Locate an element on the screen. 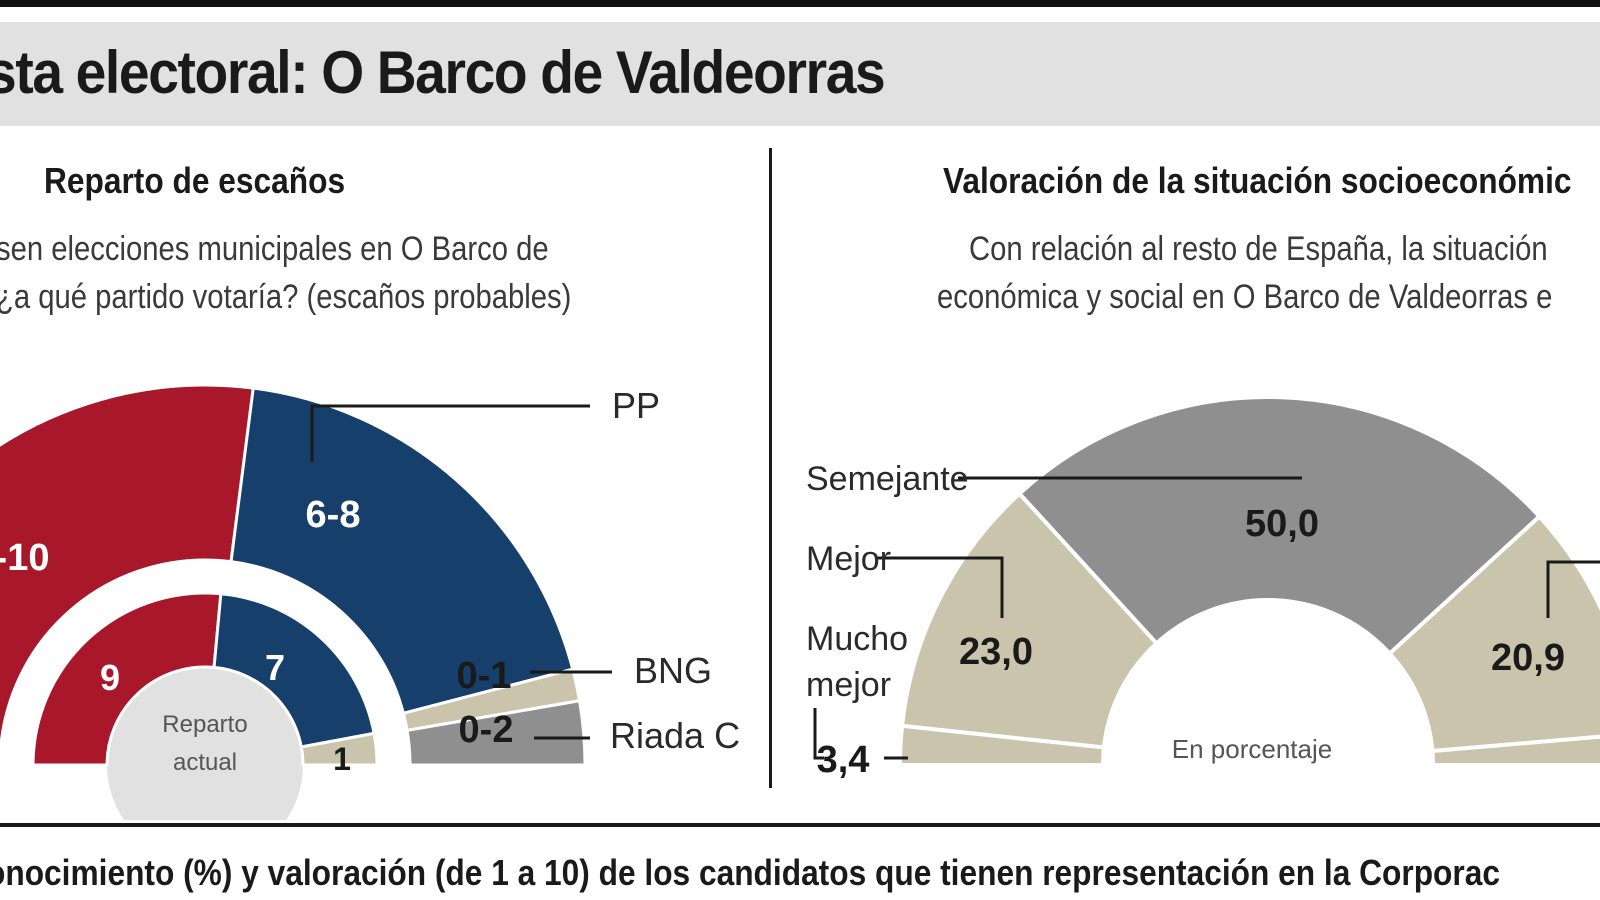 This screenshot has width=1600, height=900. legend-mucho-line1: Mucho is located at coordinates (857, 639).